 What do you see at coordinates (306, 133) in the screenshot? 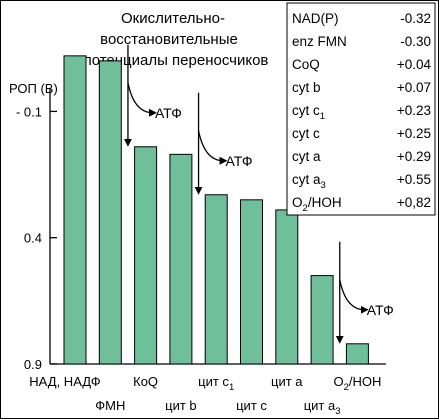
I see `legend-item-name: cyt c` at bounding box center [306, 133].